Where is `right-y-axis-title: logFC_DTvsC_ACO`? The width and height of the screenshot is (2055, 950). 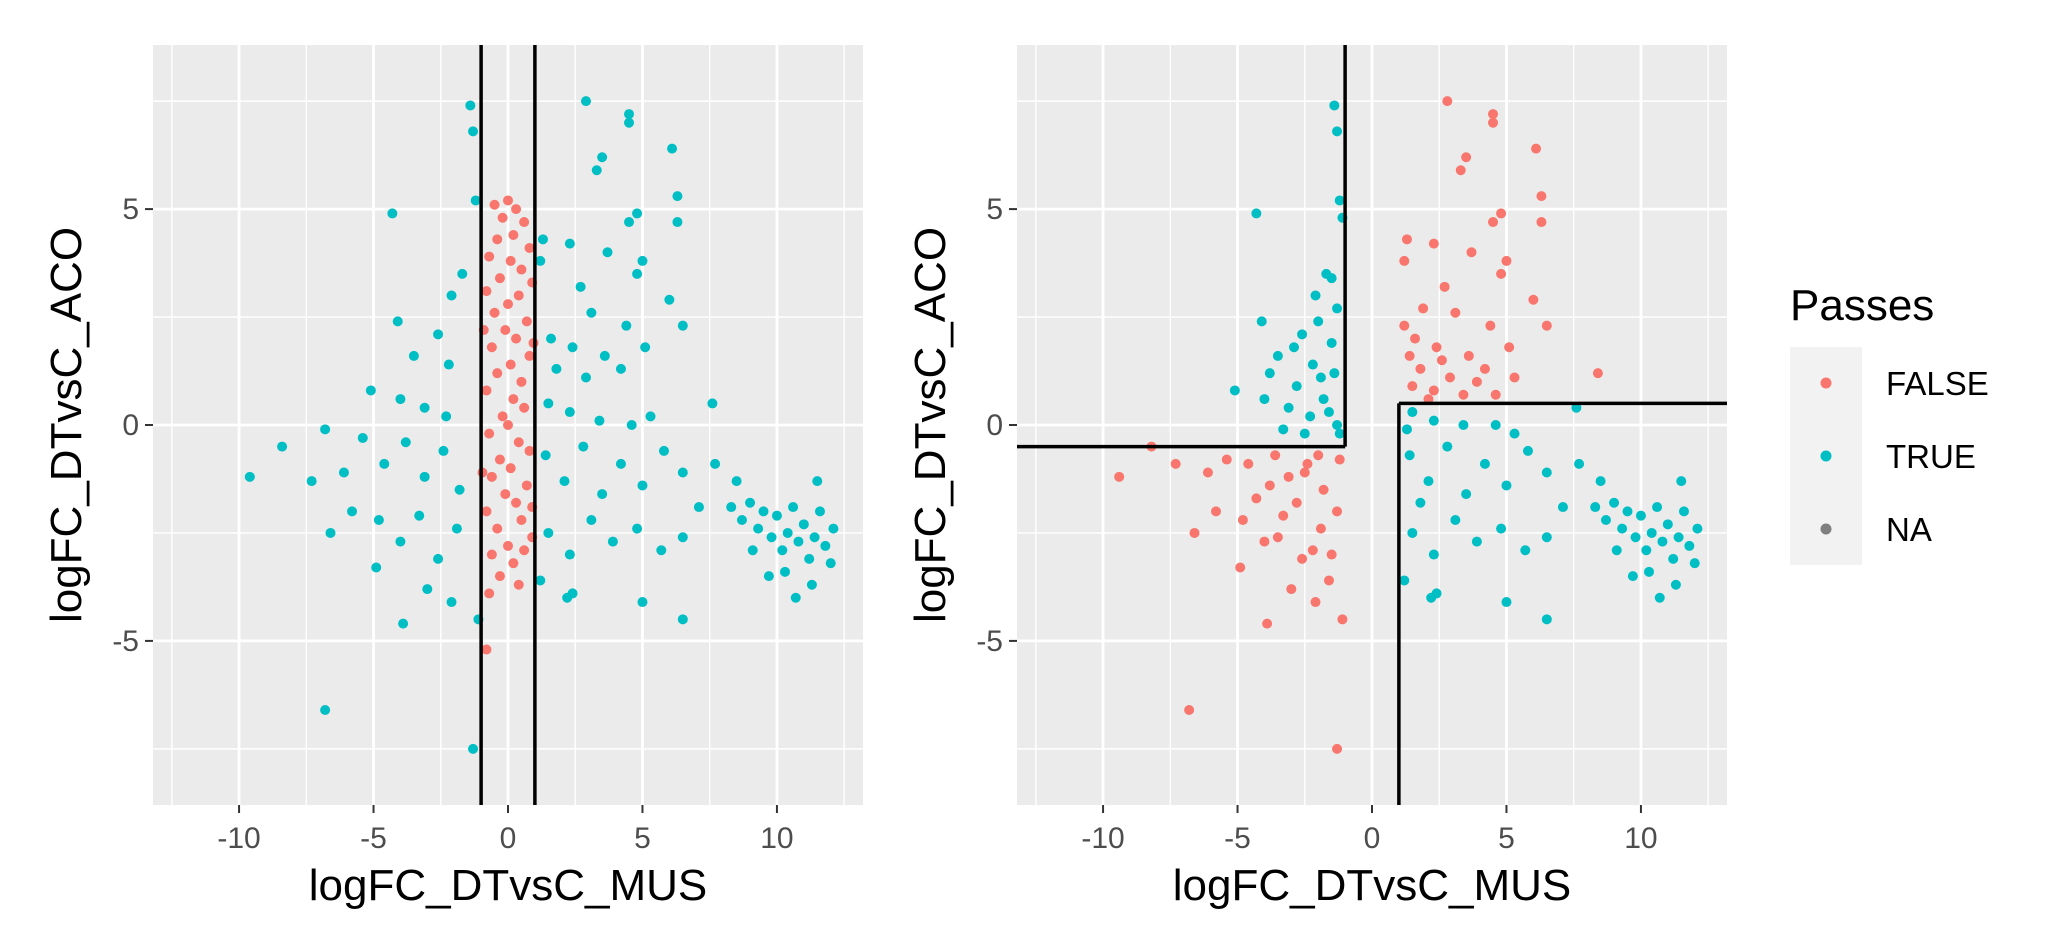
right-y-axis-title: logFC_DTvsC_ACO is located at coordinates (930, 425).